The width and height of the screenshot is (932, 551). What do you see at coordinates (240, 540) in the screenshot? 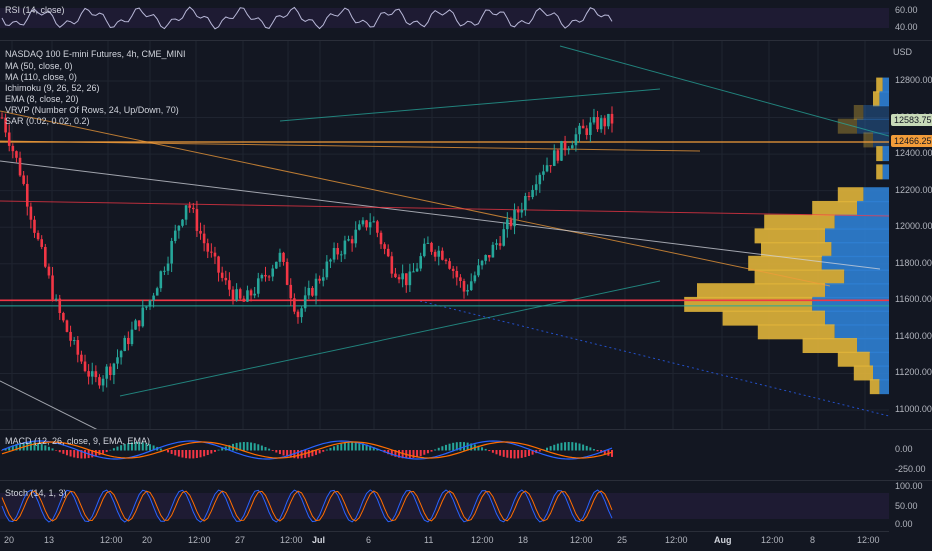
I see `time-tick: 27` at bounding box center [240, 540].